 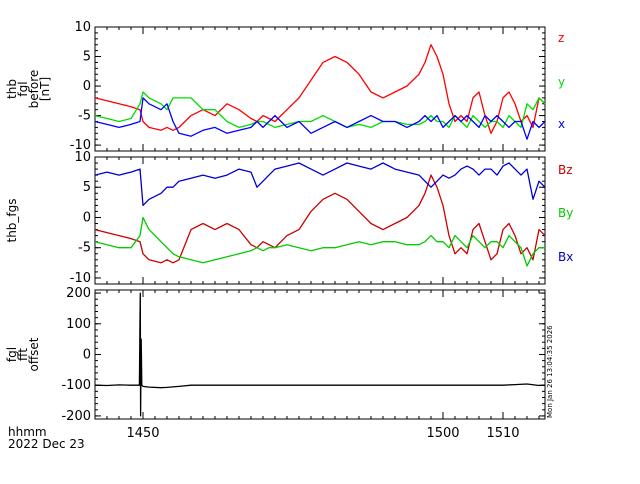 What do you see at coordinates (46, 444) in the screenshot?
I see `date-label: 2022 Dec 23` at bounding box center [46, 444].